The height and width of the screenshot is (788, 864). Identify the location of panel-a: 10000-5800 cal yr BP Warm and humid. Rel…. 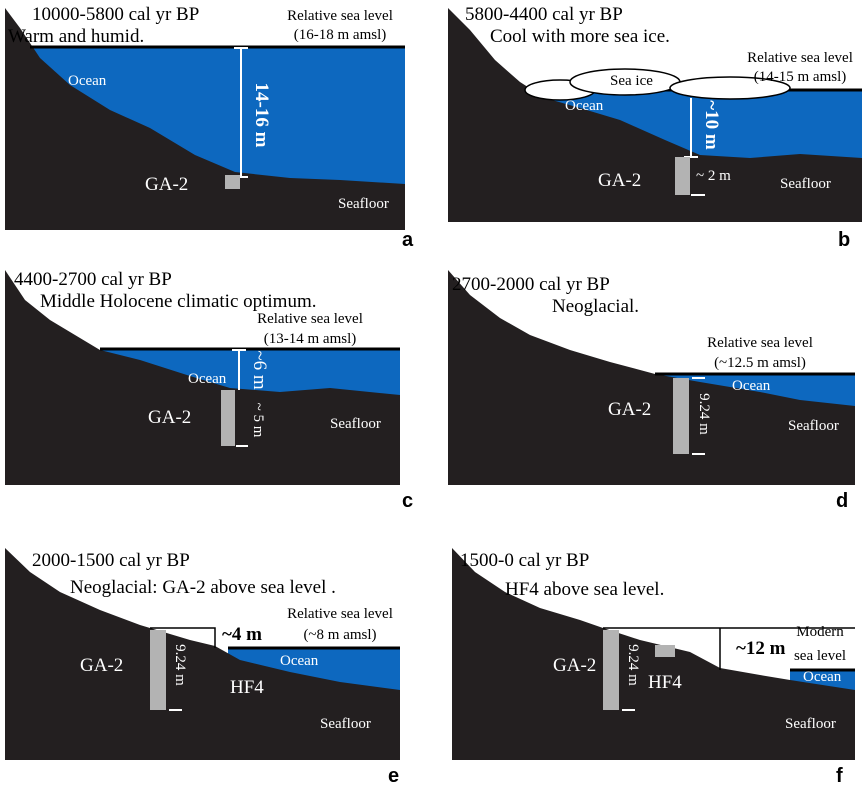
(209, 127).